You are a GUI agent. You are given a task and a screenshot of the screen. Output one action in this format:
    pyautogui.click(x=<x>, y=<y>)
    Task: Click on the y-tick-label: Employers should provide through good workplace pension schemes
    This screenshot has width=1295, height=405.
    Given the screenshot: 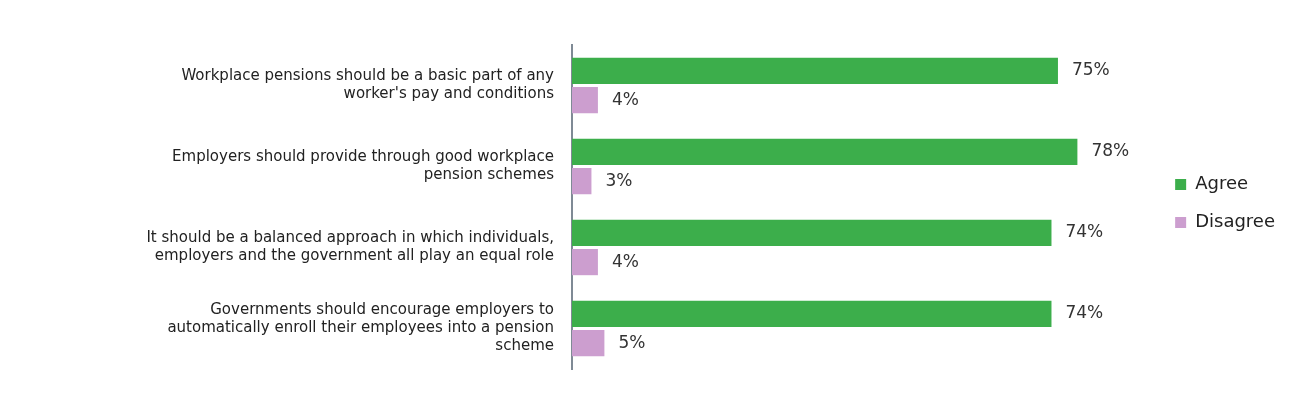 What is the action you would take?
    pyautogui.click(x=363, y=165)
    